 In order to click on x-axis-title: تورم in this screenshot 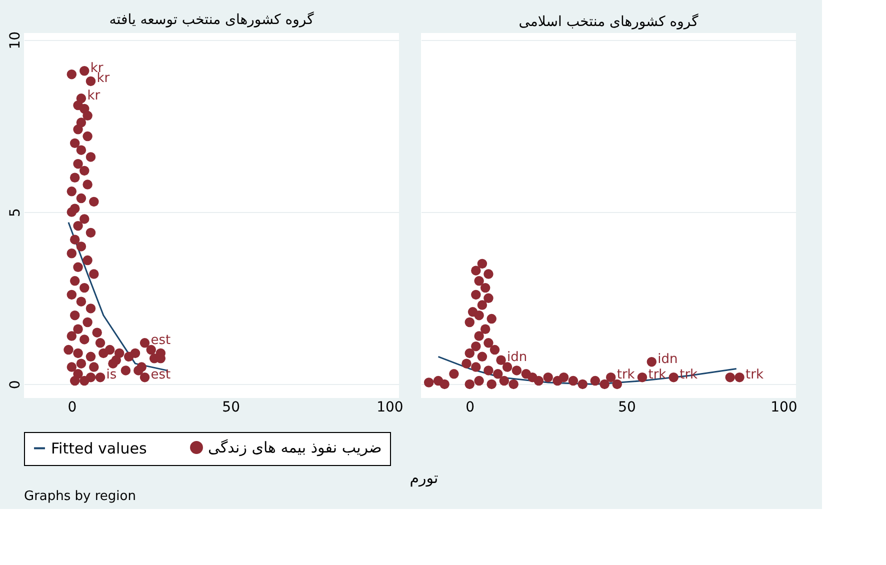, I will do `click(424, 478)`.